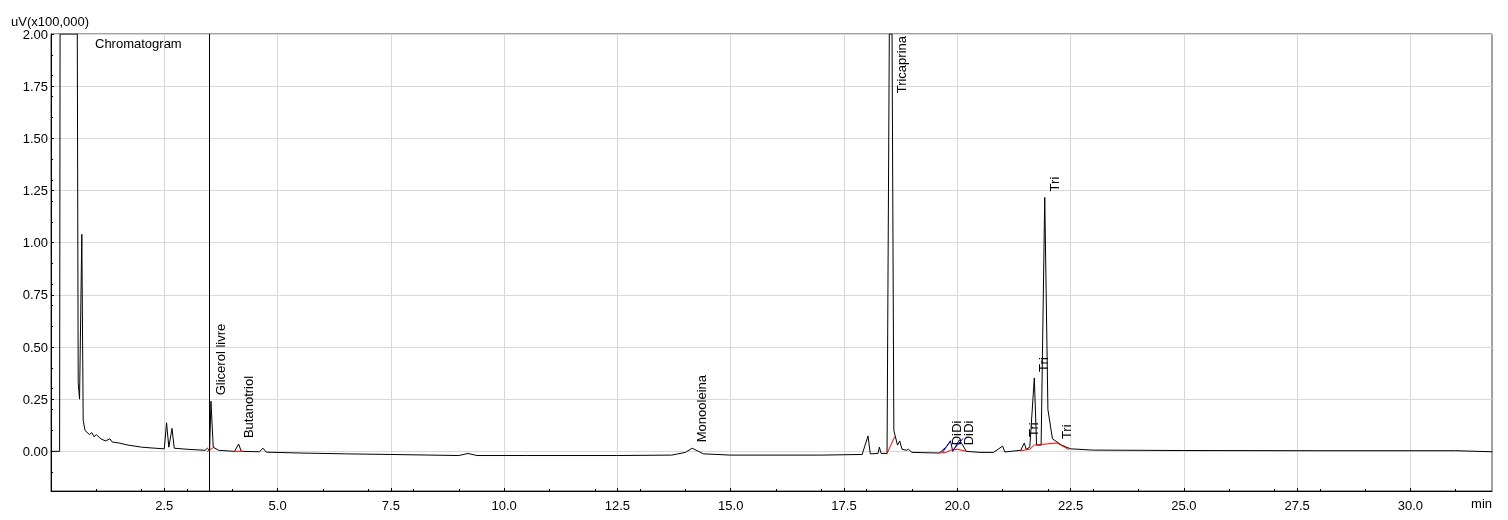  I want to click on x-tick-label: 25.0, so click(1184, 505).